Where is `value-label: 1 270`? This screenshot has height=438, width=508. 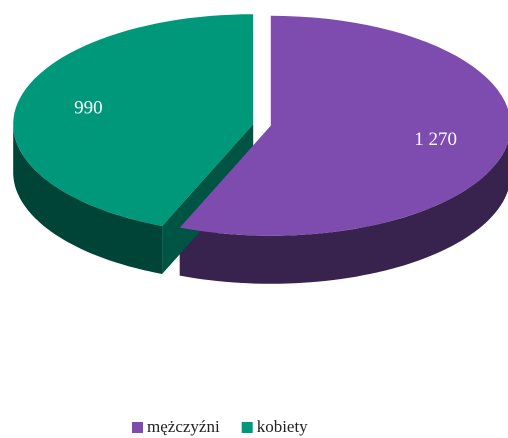
value-label: 1 270 is located at coordinates (435, 139).